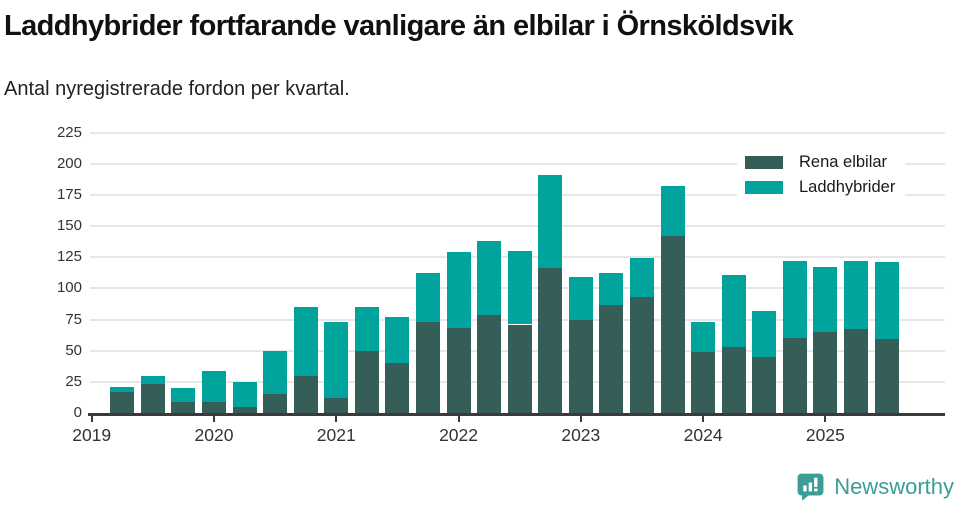 This screenshot has width=960, height=505. Describe the element at coordinates (672, 211) in the screenshot. I see `bar-2023Q4-laddhybrider` at that location.